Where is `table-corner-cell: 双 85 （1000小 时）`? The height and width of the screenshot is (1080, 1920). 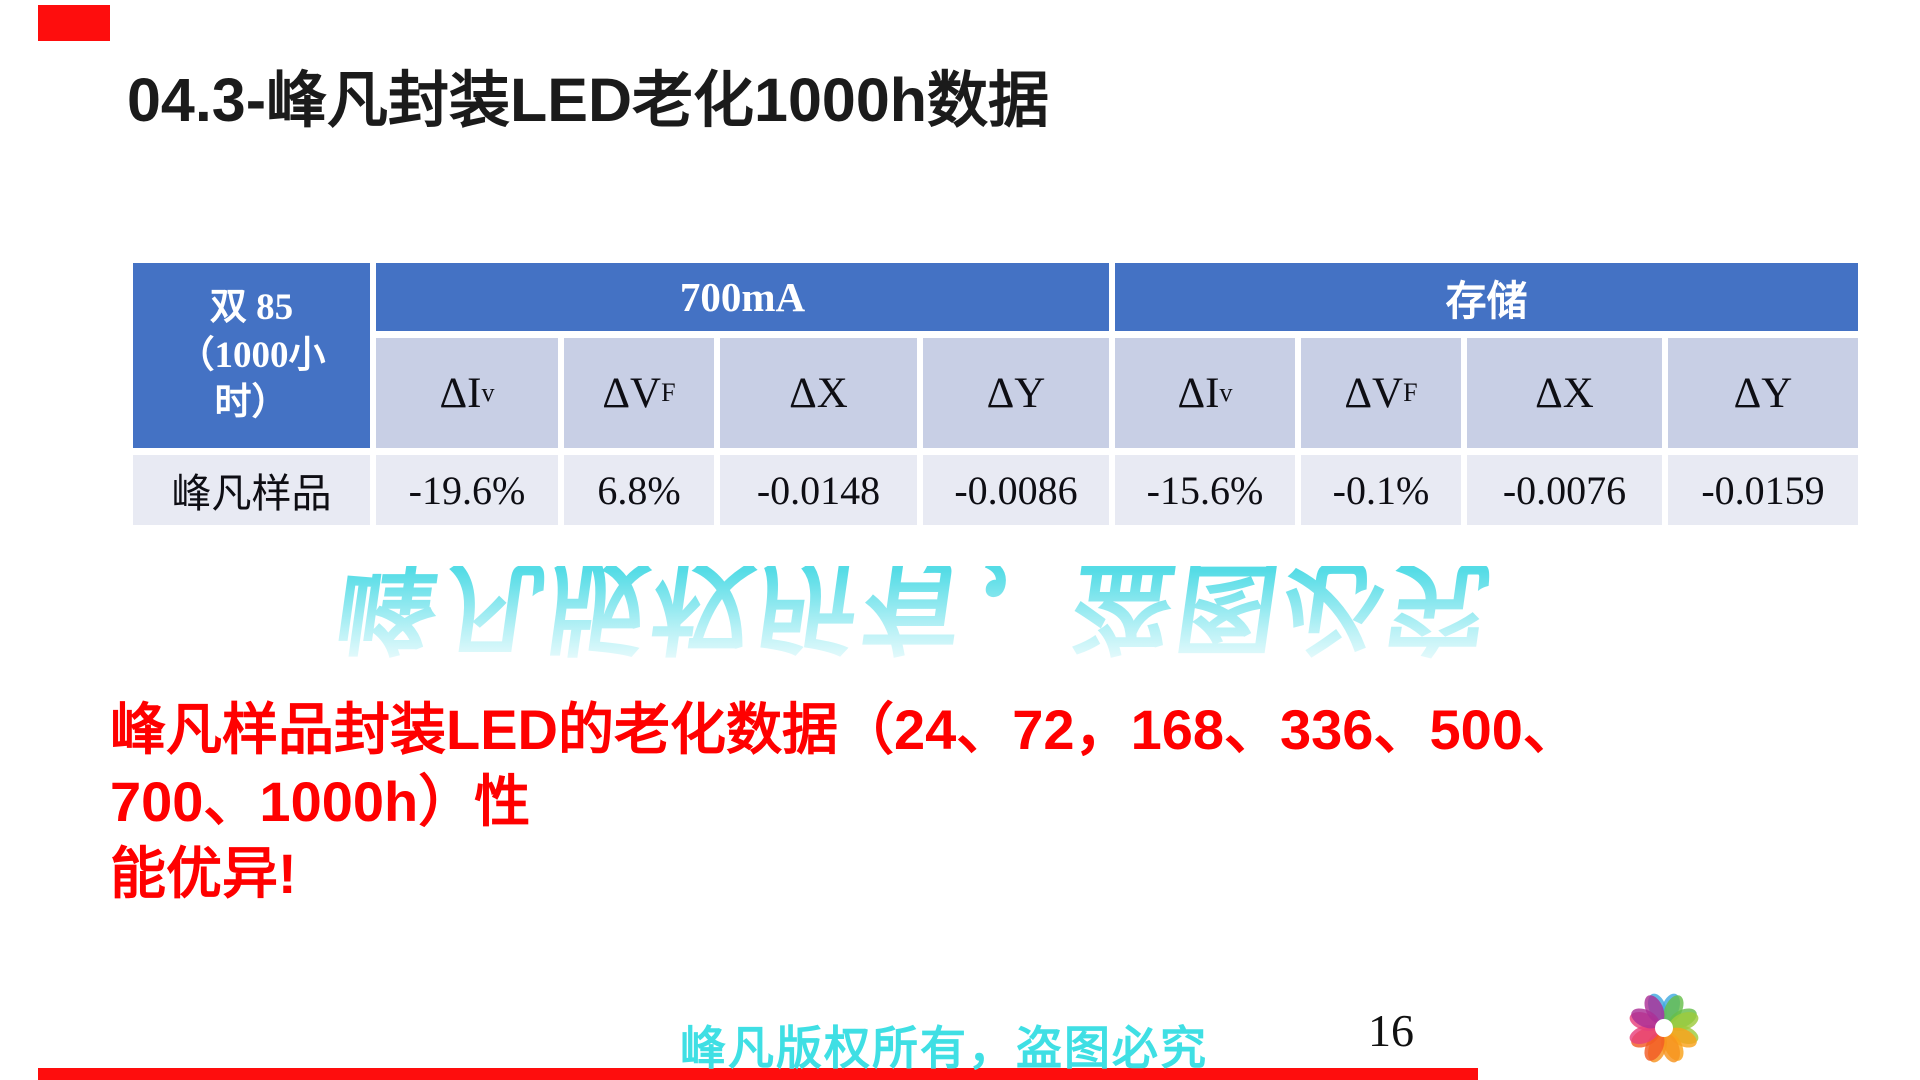 table-corner-cell: 双 85 （1000小 时） is located at coordinates (251, 355).